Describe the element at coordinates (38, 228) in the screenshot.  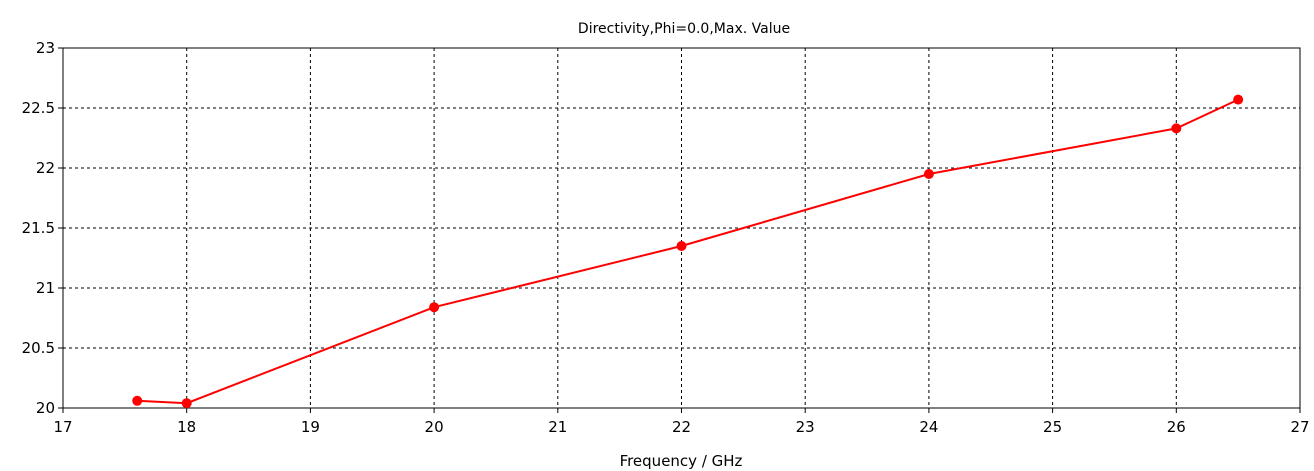
I see `y-tick-label: 21.5` at that location.